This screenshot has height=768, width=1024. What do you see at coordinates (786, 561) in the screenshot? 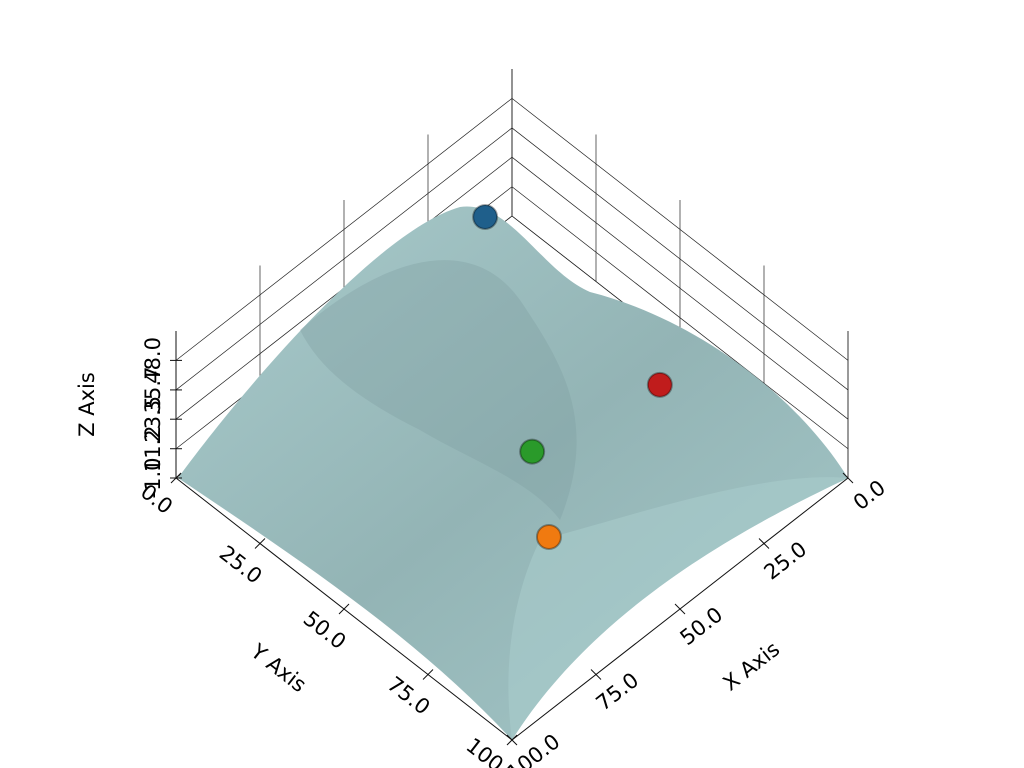
I see `x-tick-label: 25.0` at bounding box center [786, 561].